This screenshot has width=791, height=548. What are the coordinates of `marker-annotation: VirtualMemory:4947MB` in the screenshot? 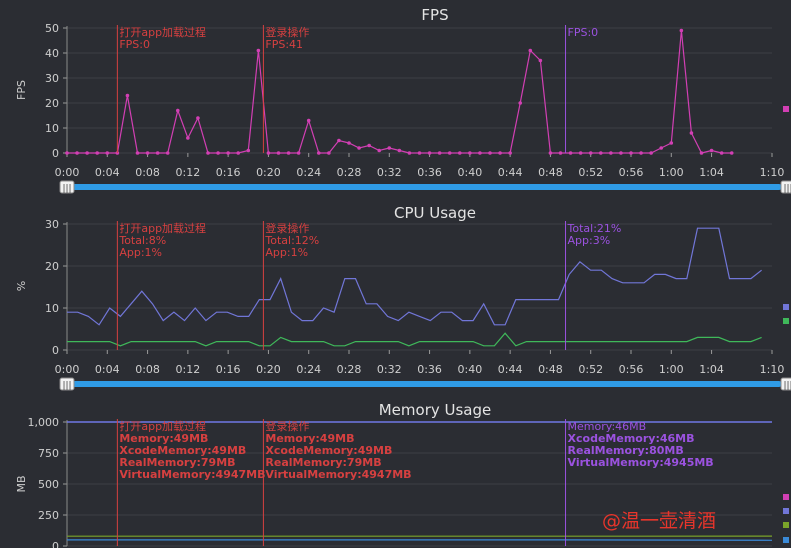 It's located at (192, 474).